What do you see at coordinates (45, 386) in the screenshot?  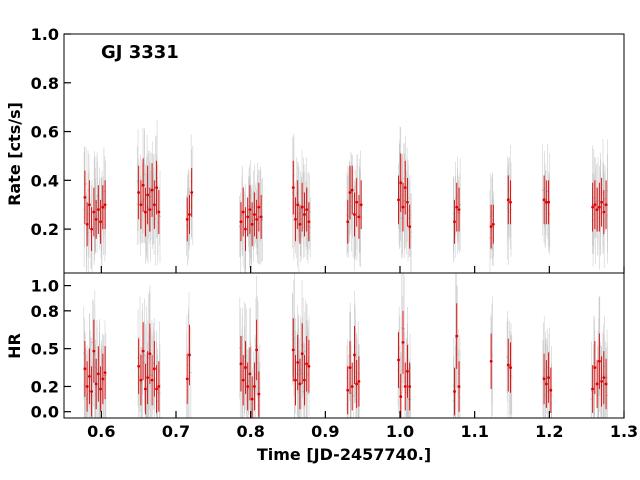 I see `hr-y-tick-label: 0.2` at bounding box center [45, 386].